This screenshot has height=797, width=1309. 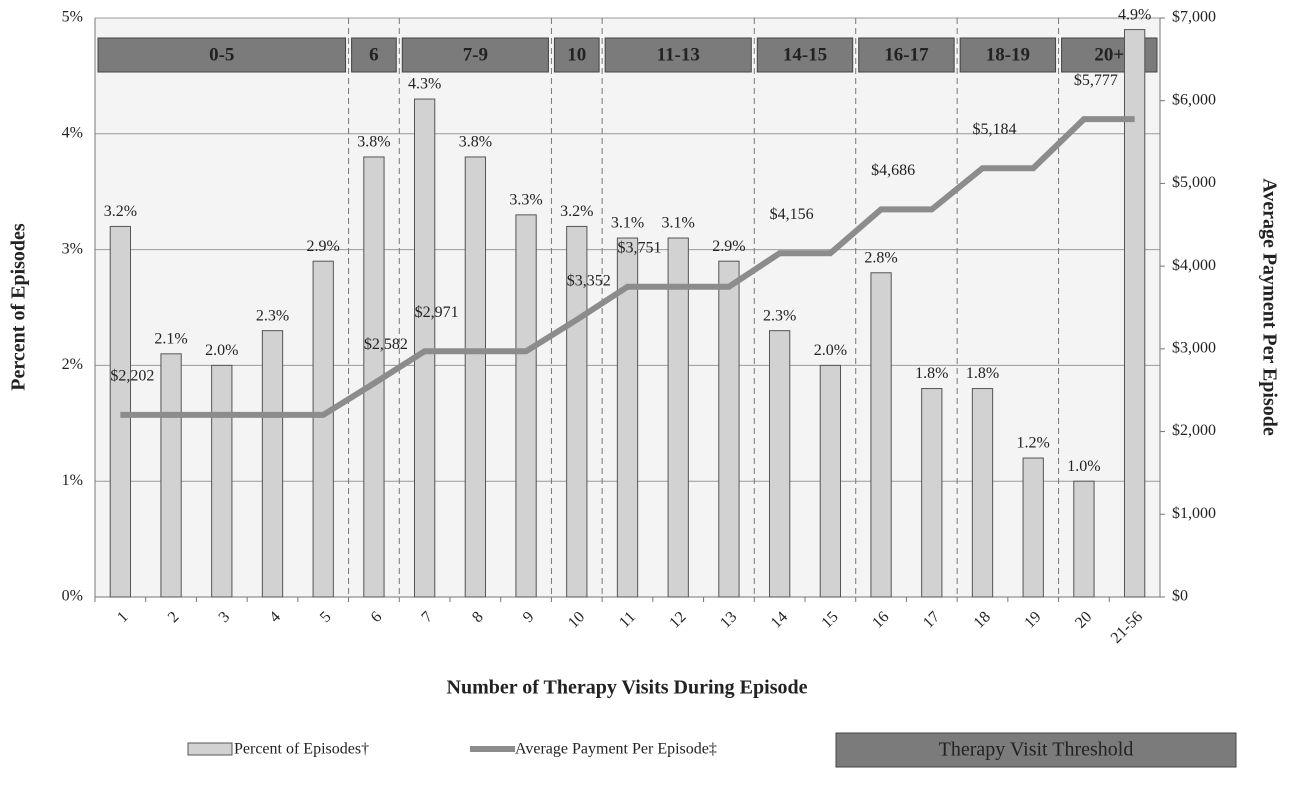 I want to click on x-axis-title: Number of Therapy Visits During Episode, so click(x=627, y=688).